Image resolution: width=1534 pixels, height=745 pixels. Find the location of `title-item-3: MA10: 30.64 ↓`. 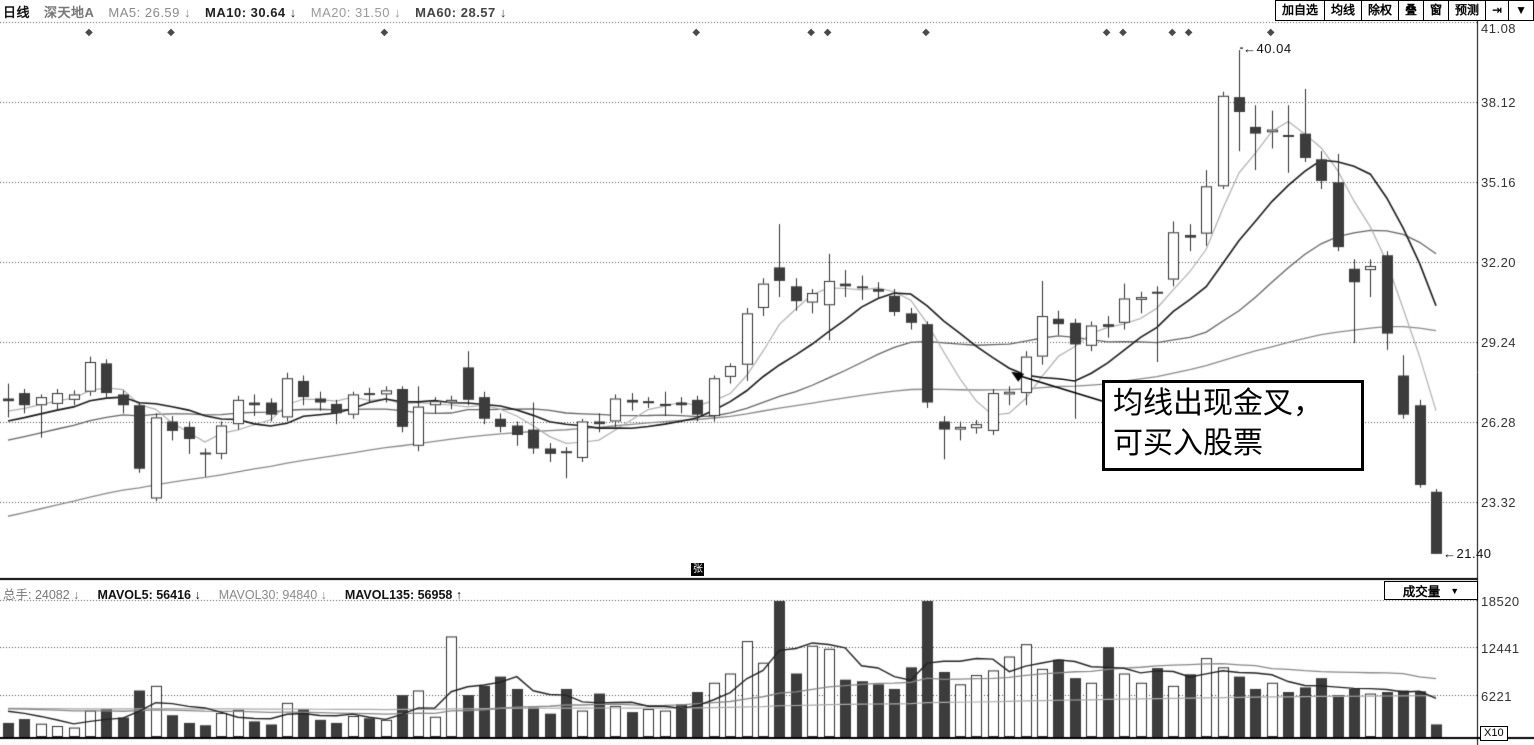

title-item-3: MA10: 30.64 ↓ is located at coordinates (251, 12).